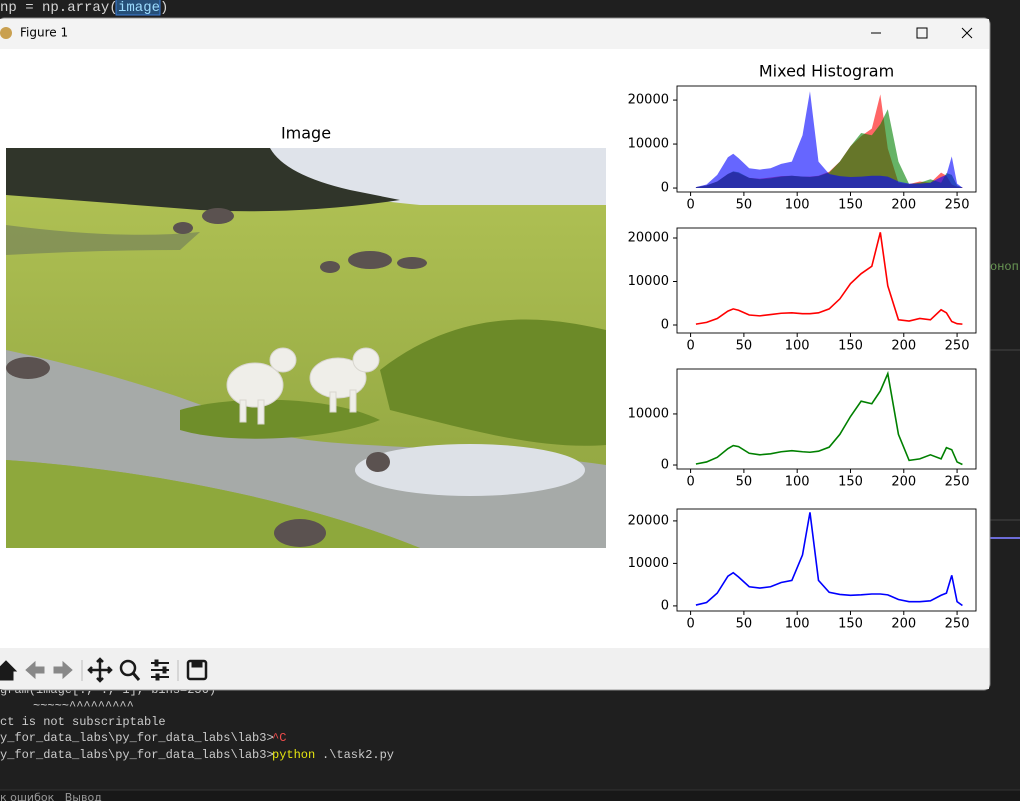 This screenshot has height=801, width=1020. Describe the element at coordinates (826, 71) in the screenshot. I see `chart-title: Mixed Histogram` at that location.